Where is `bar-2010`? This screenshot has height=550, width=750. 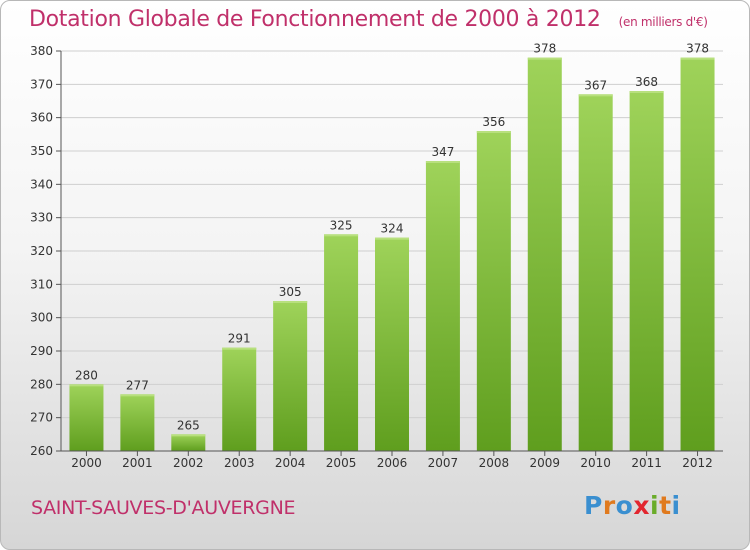 bar-2010 is located at coordinates (595, 272).